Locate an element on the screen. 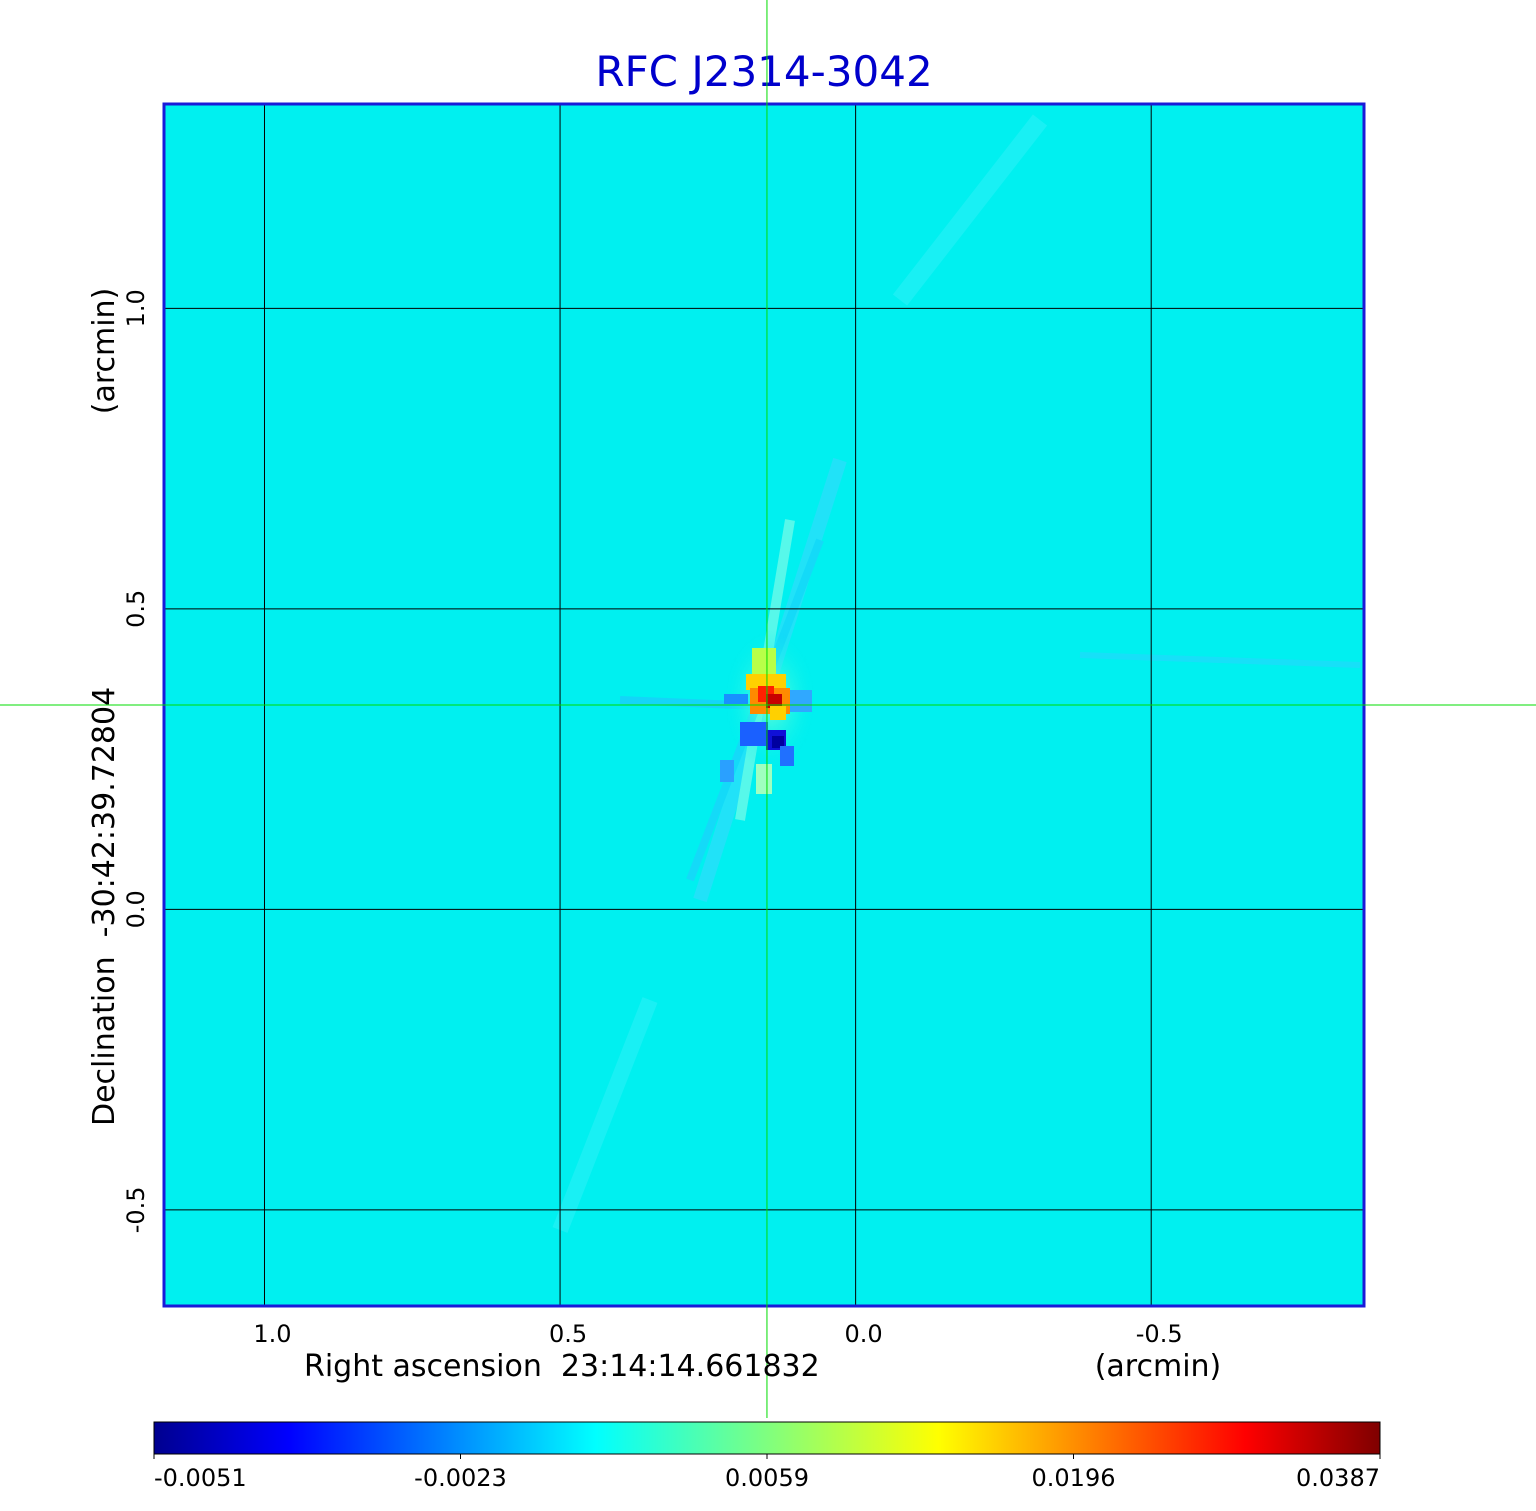  colorbar-labels: -0.0051 -0.0023 0.0059 0.0196 0.0387 is located at coordinates (767, 1473).